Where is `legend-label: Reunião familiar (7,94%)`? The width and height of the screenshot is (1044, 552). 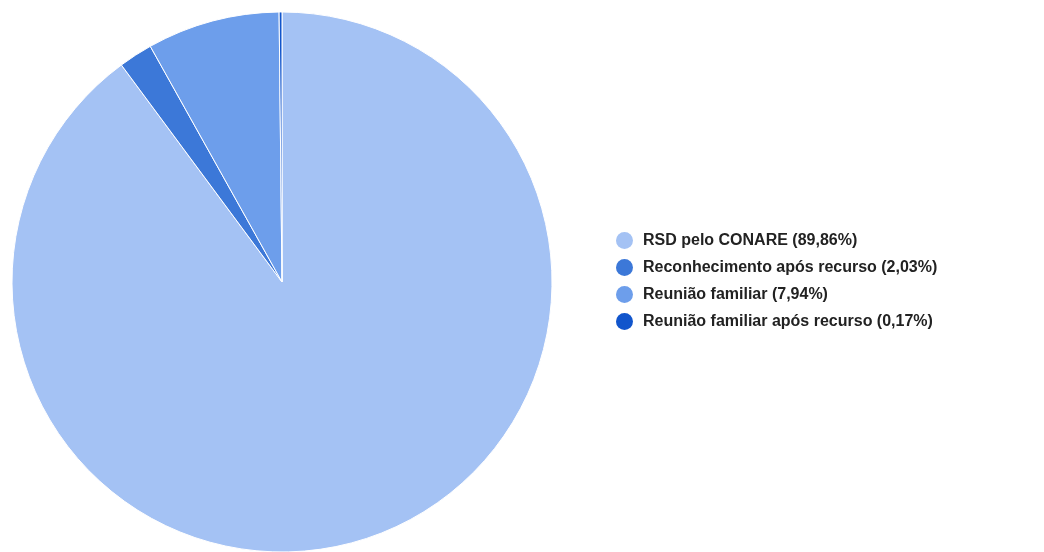 legend-label: Reunião familiar (7,94%) is located at coordinates (735, 293).